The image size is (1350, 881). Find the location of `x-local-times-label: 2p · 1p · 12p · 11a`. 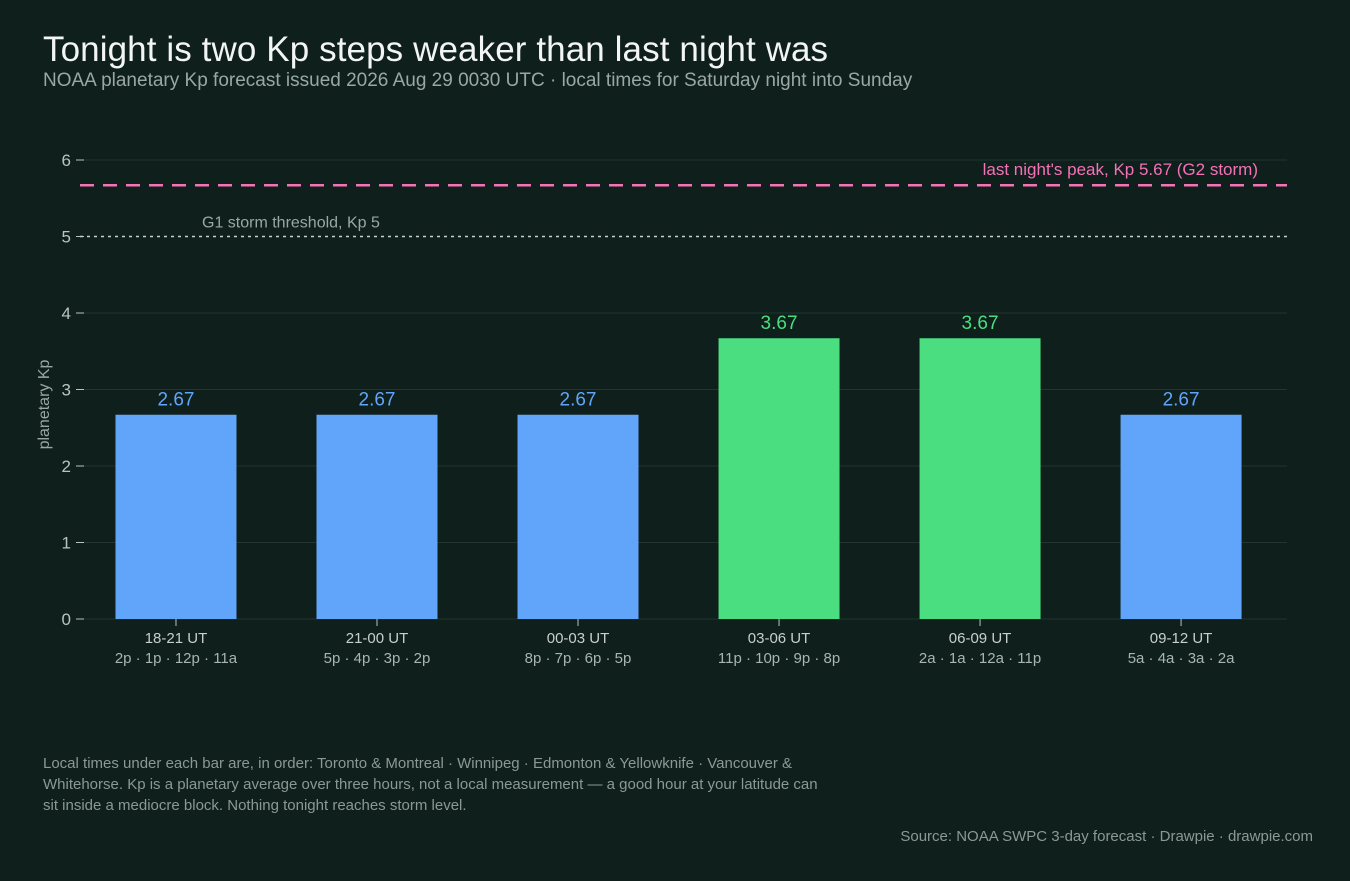

x-local-times-label: 2p · 1p · 12p · 11a is located at coordinates (176, 658).